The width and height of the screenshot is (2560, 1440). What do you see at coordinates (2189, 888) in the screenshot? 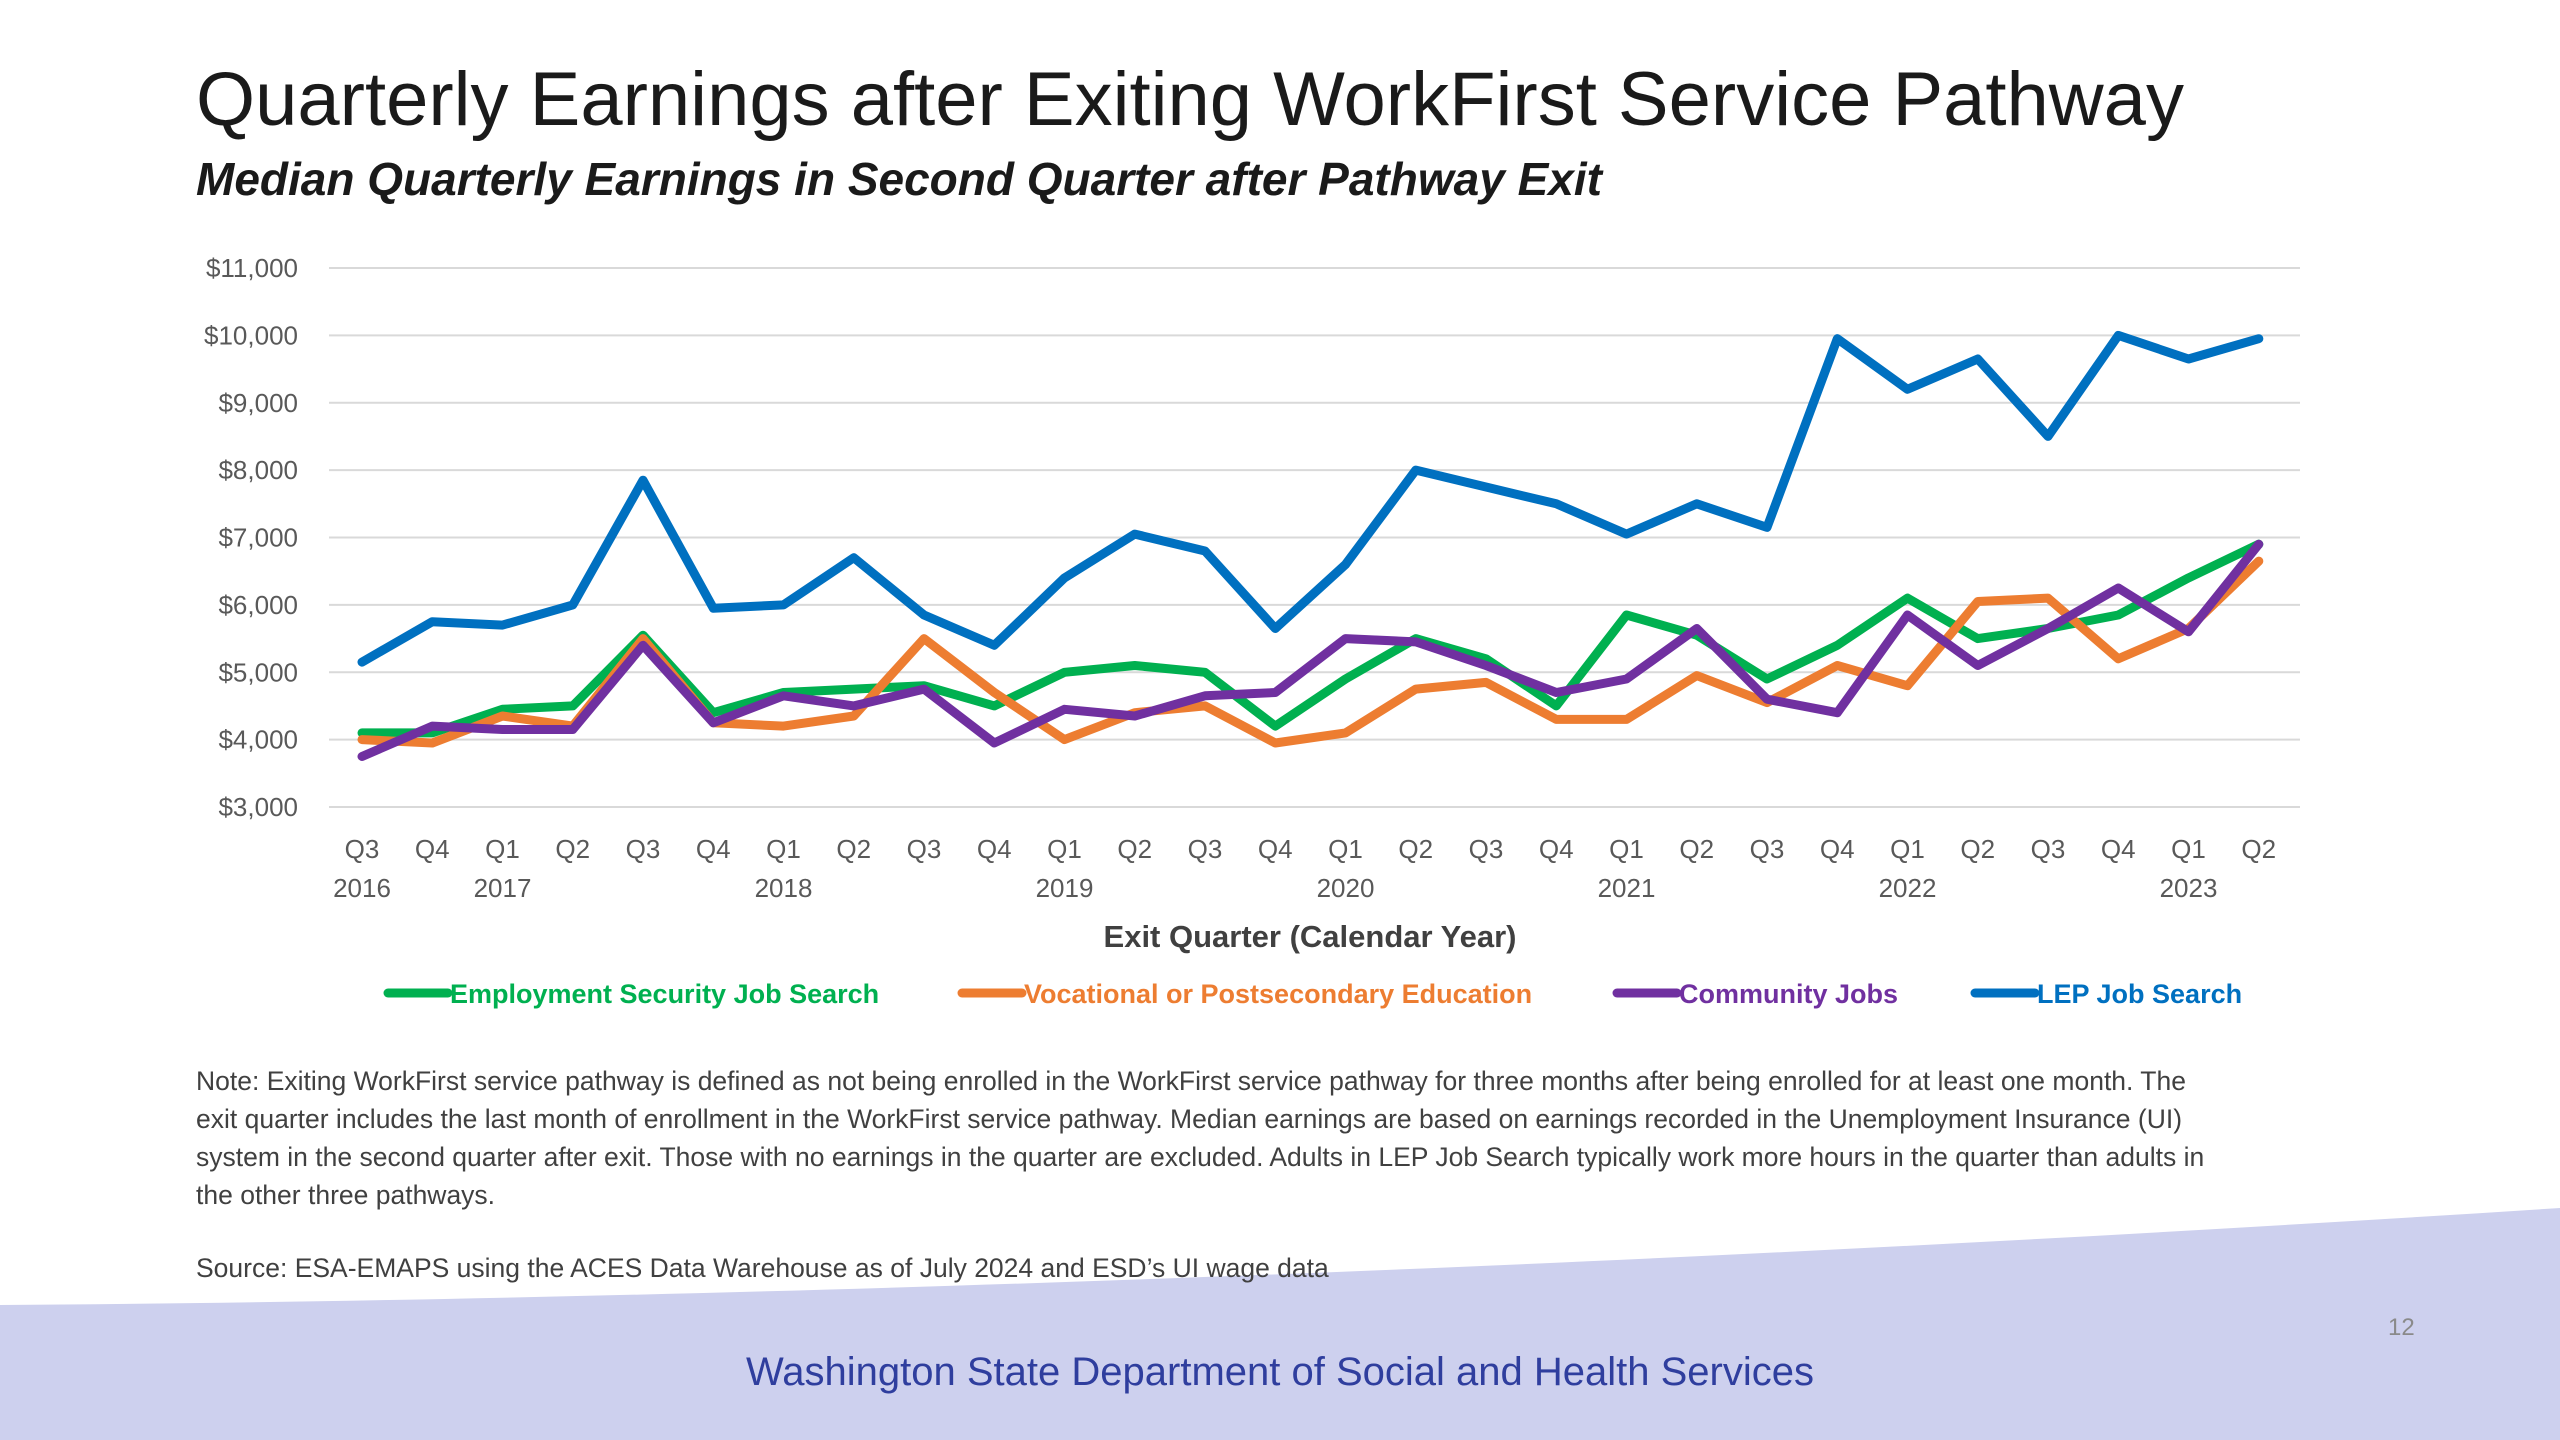
I see `x-year-label: 2023` at bounding box center [2189, 888].